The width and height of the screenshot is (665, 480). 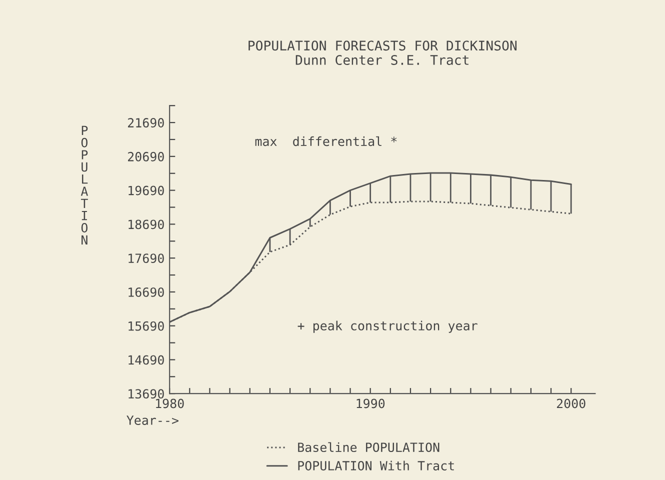 What do you see at coordinates (170, 403) in the screenshot?
I see `x-tick-label: 1980` at bounding box center [170, 403].